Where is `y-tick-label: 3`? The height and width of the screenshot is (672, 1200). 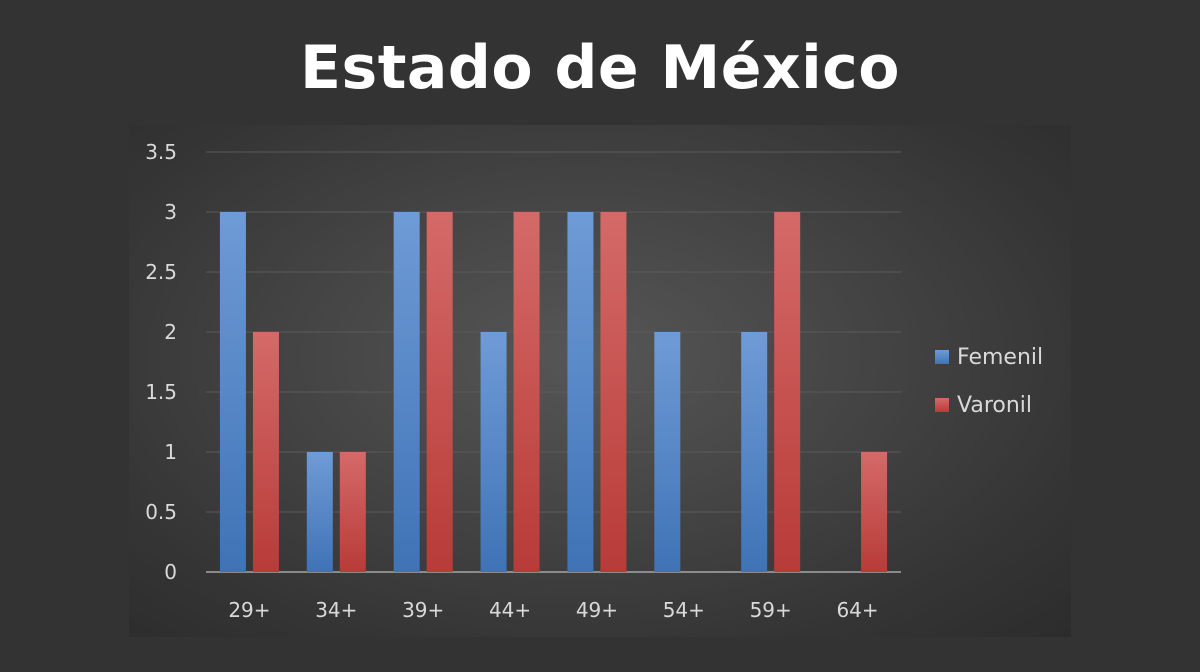 y-tick-label: 3 is located at coordinates (170, 212).